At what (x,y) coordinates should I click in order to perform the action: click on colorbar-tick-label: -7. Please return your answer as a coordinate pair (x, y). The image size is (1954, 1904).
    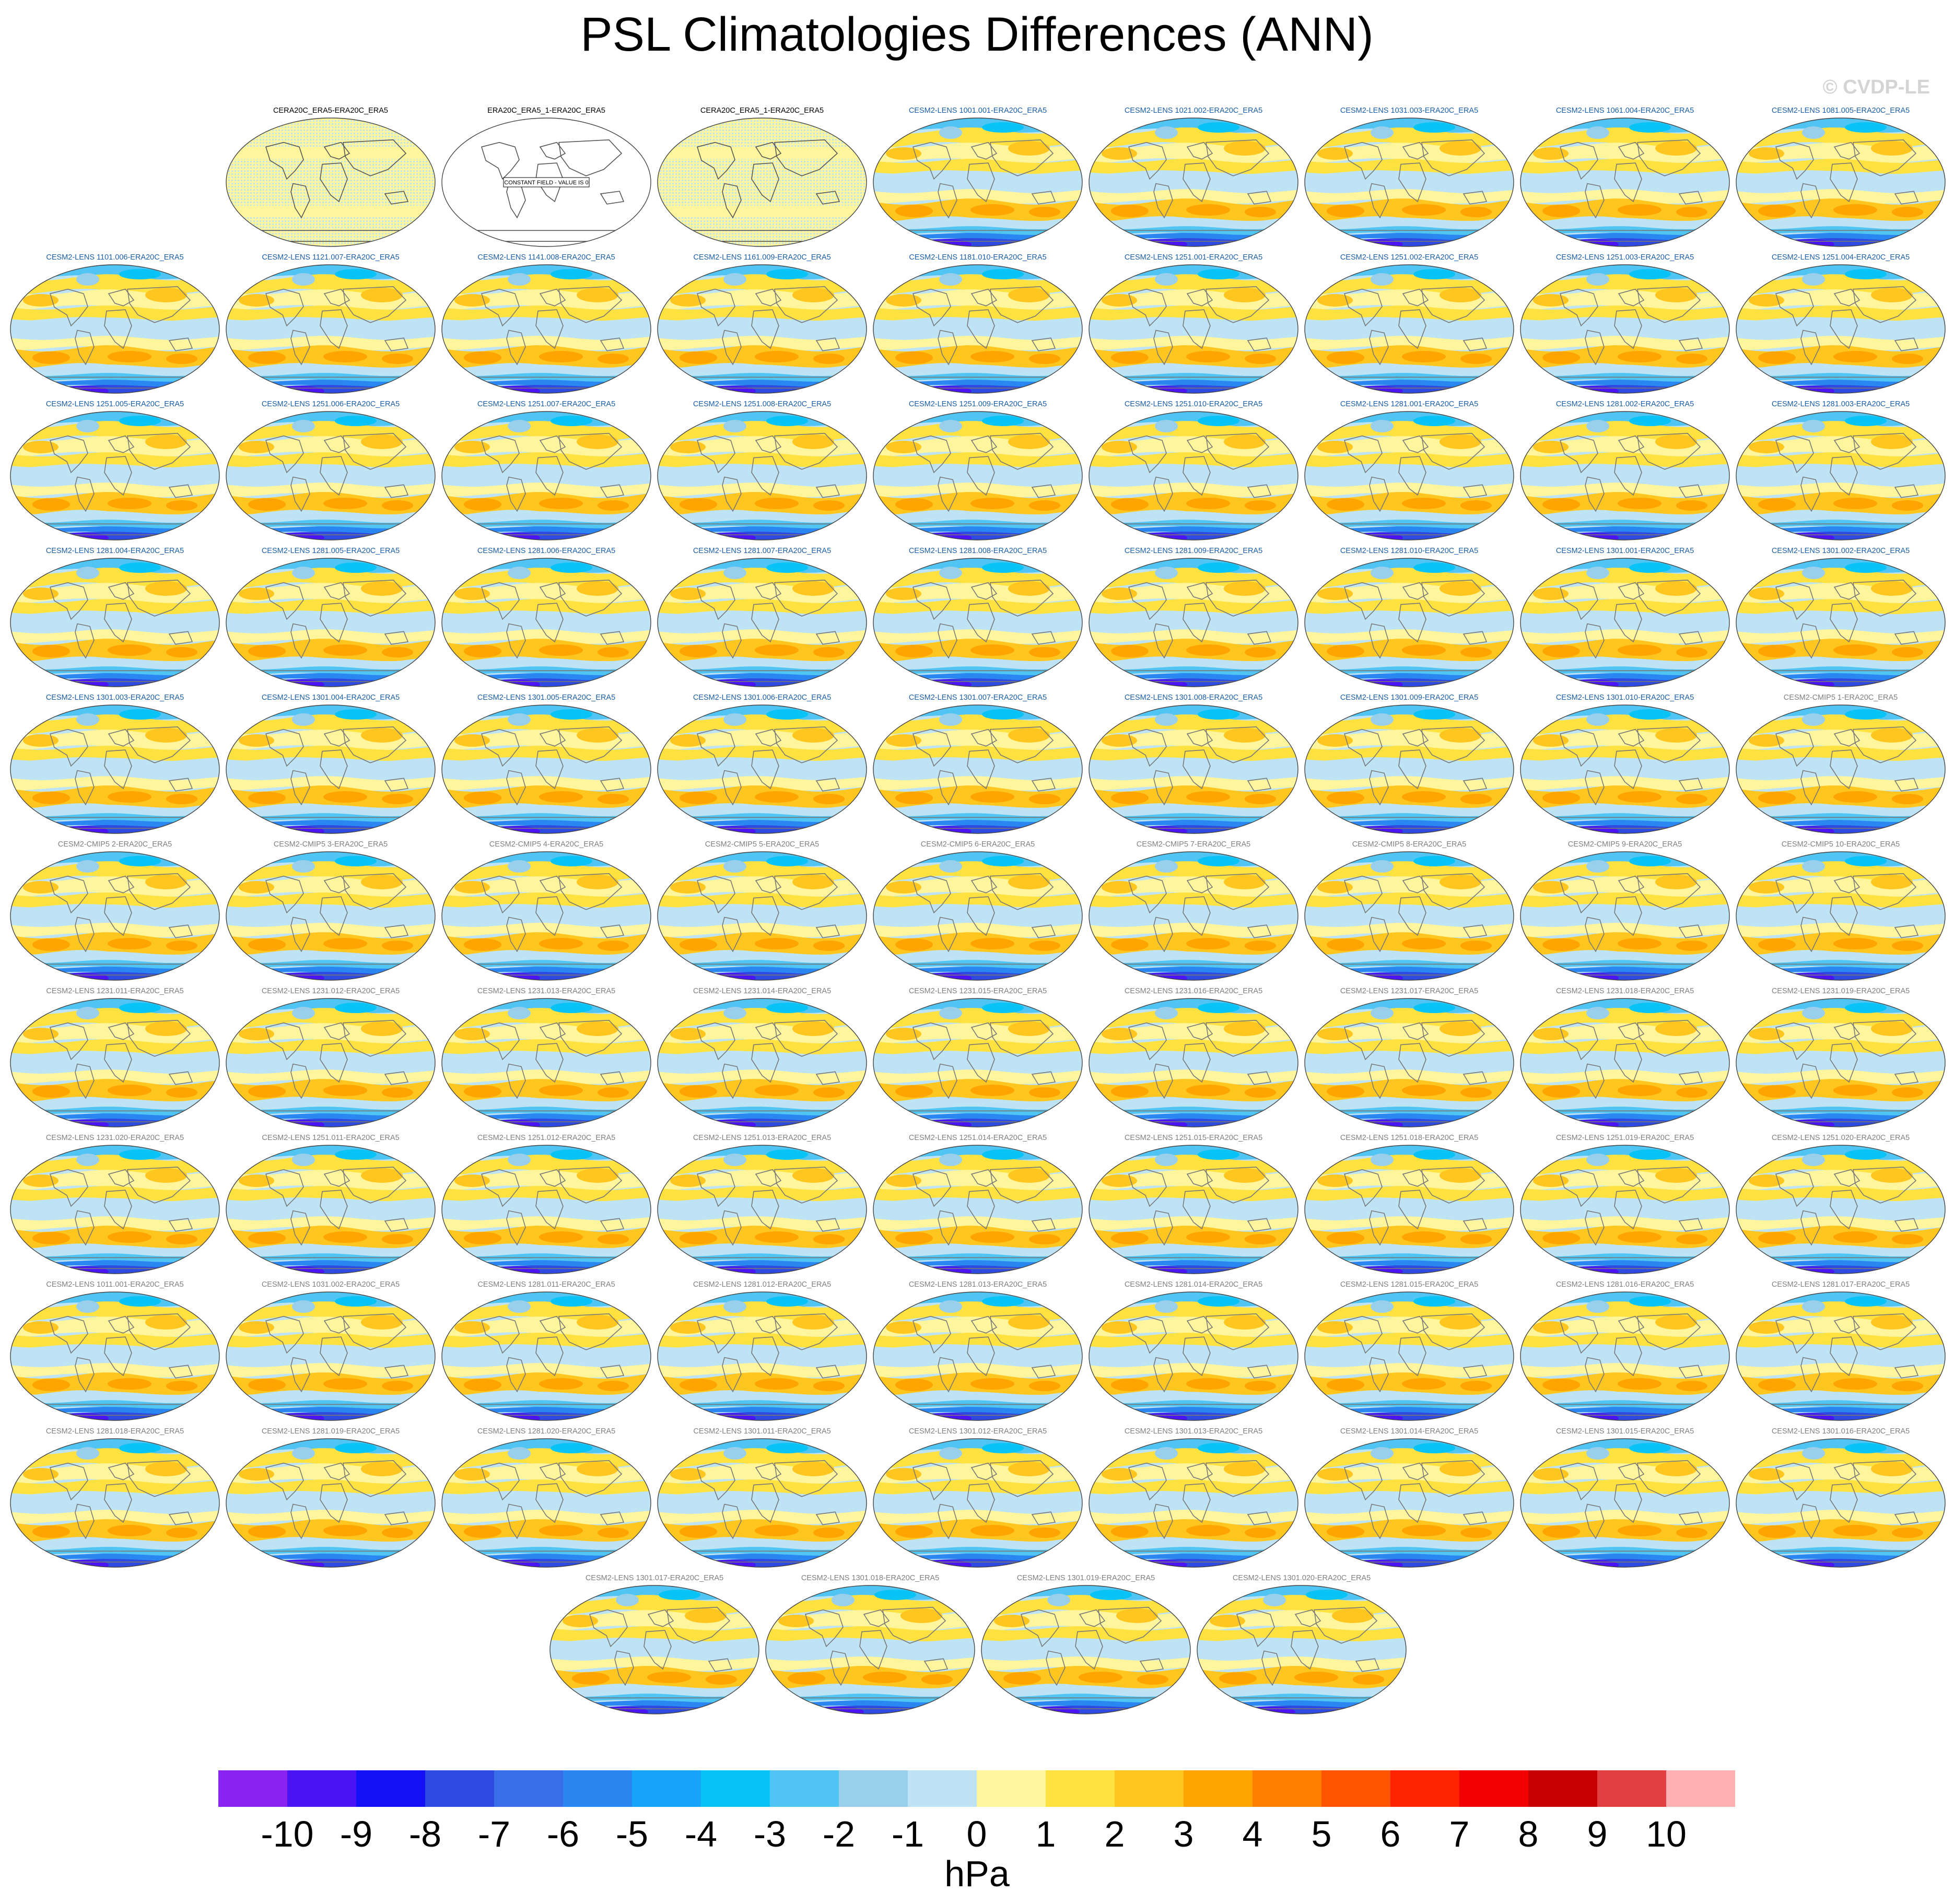
    Looking at the image, I should click on (494, 1834).